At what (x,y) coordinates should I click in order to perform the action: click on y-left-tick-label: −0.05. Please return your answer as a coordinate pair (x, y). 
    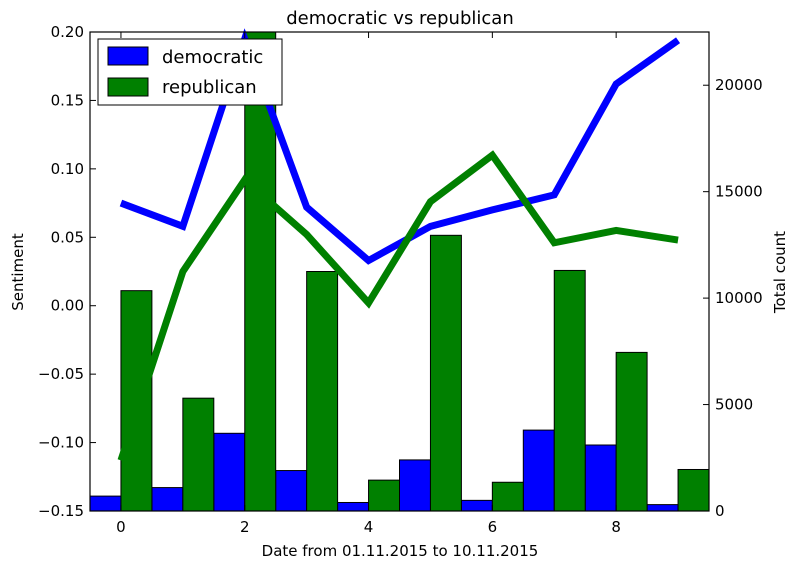
    Looking at the image, I should click on (61, 374).